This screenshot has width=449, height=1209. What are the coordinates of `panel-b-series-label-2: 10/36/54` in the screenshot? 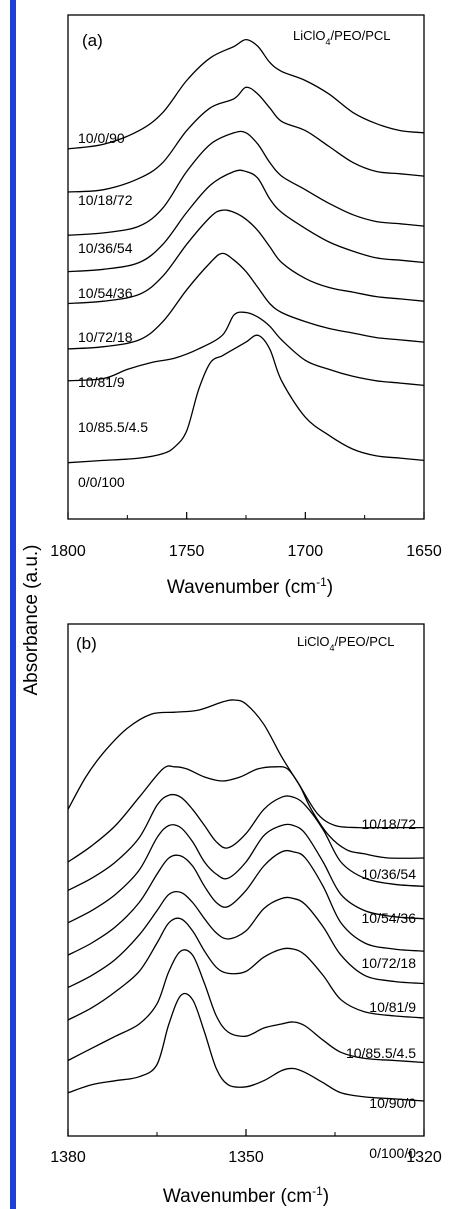 It's located at (389, 874).